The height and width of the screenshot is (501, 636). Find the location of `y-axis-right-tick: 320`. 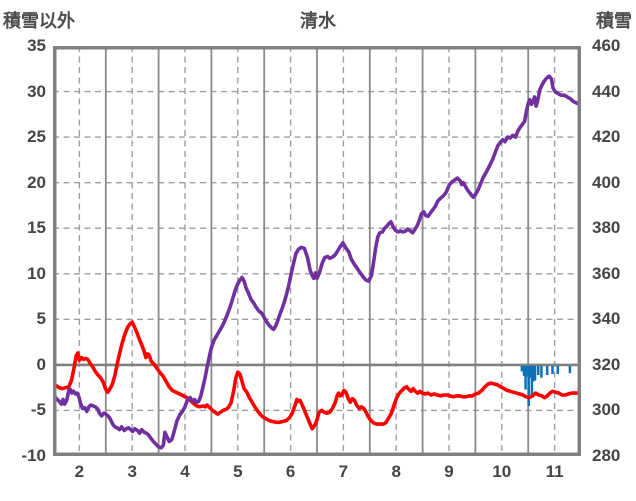

y-axis-right-tick: 320 is located at coordinates (606, 364).